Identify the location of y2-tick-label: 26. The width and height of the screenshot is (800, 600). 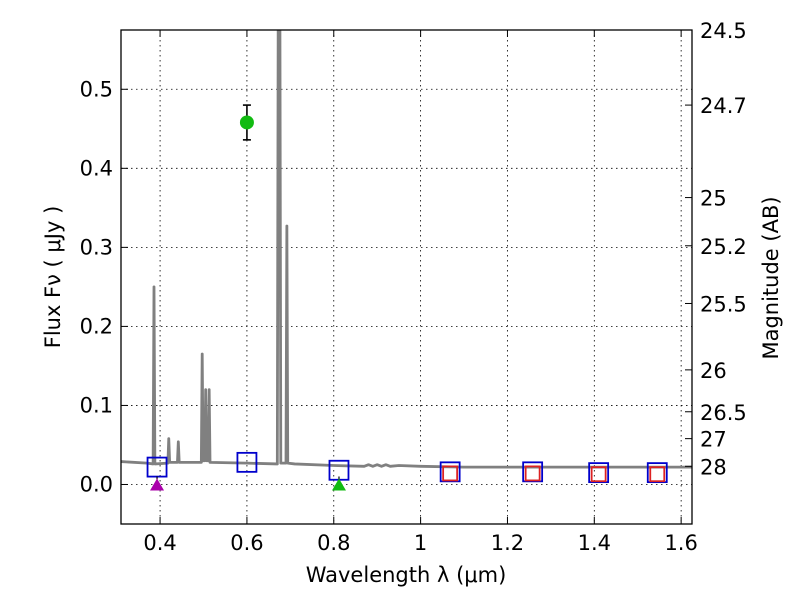
(713, 371).